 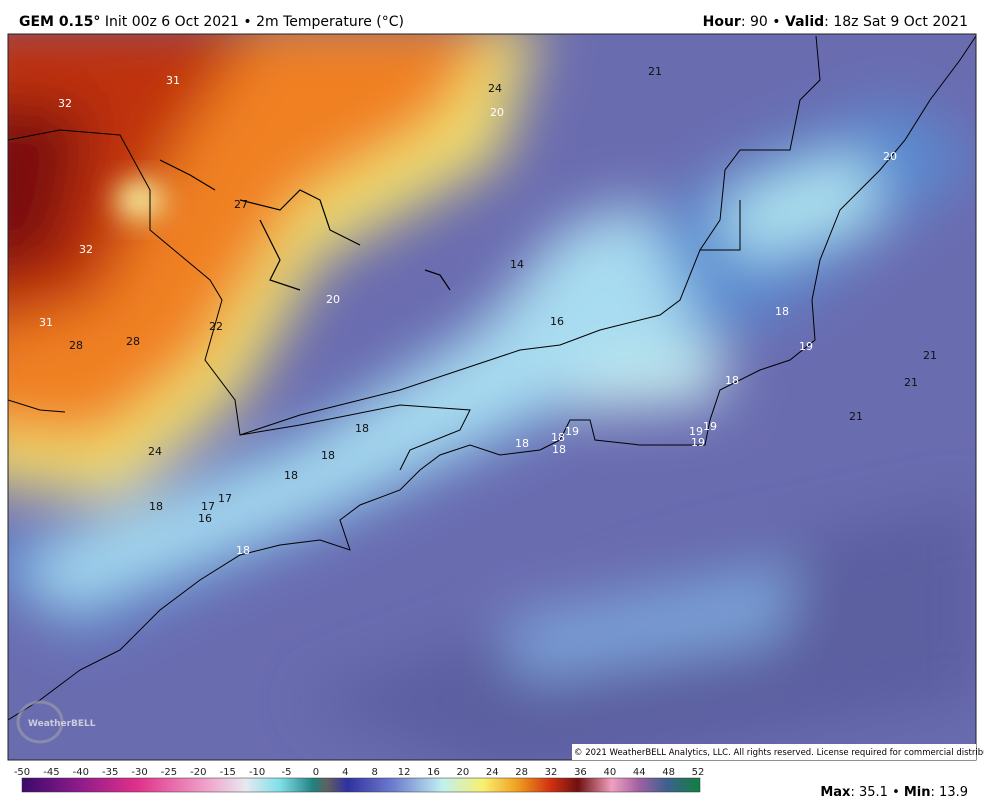 What do you see at coordinates (81, 772) in the screenshot?
I see `colorbar-label: -40` at bounding box center [81, 772].